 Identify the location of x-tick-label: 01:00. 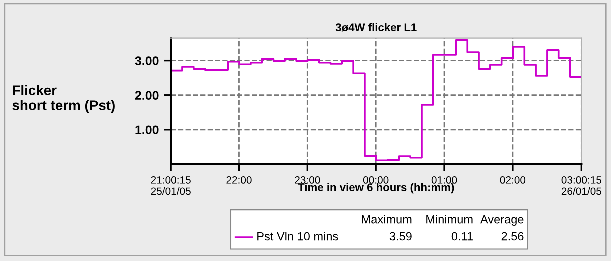
(445, 180).